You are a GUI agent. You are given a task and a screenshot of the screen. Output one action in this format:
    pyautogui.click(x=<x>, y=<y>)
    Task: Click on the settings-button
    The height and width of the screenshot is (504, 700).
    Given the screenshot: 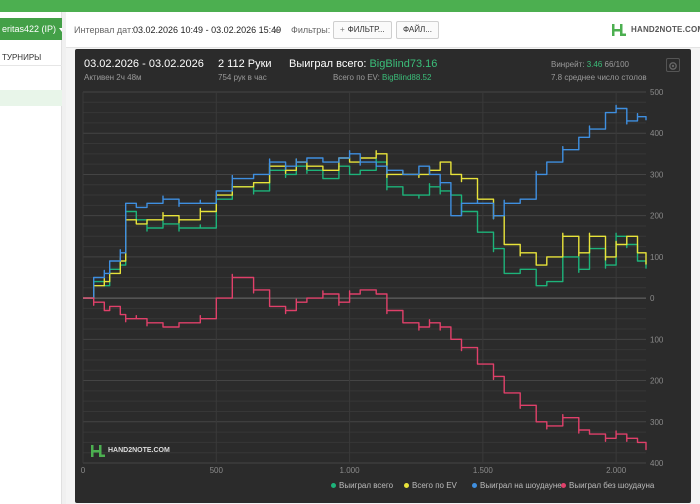 What is the action you would take?
    pyautogui.click(x=673, y=65)
    